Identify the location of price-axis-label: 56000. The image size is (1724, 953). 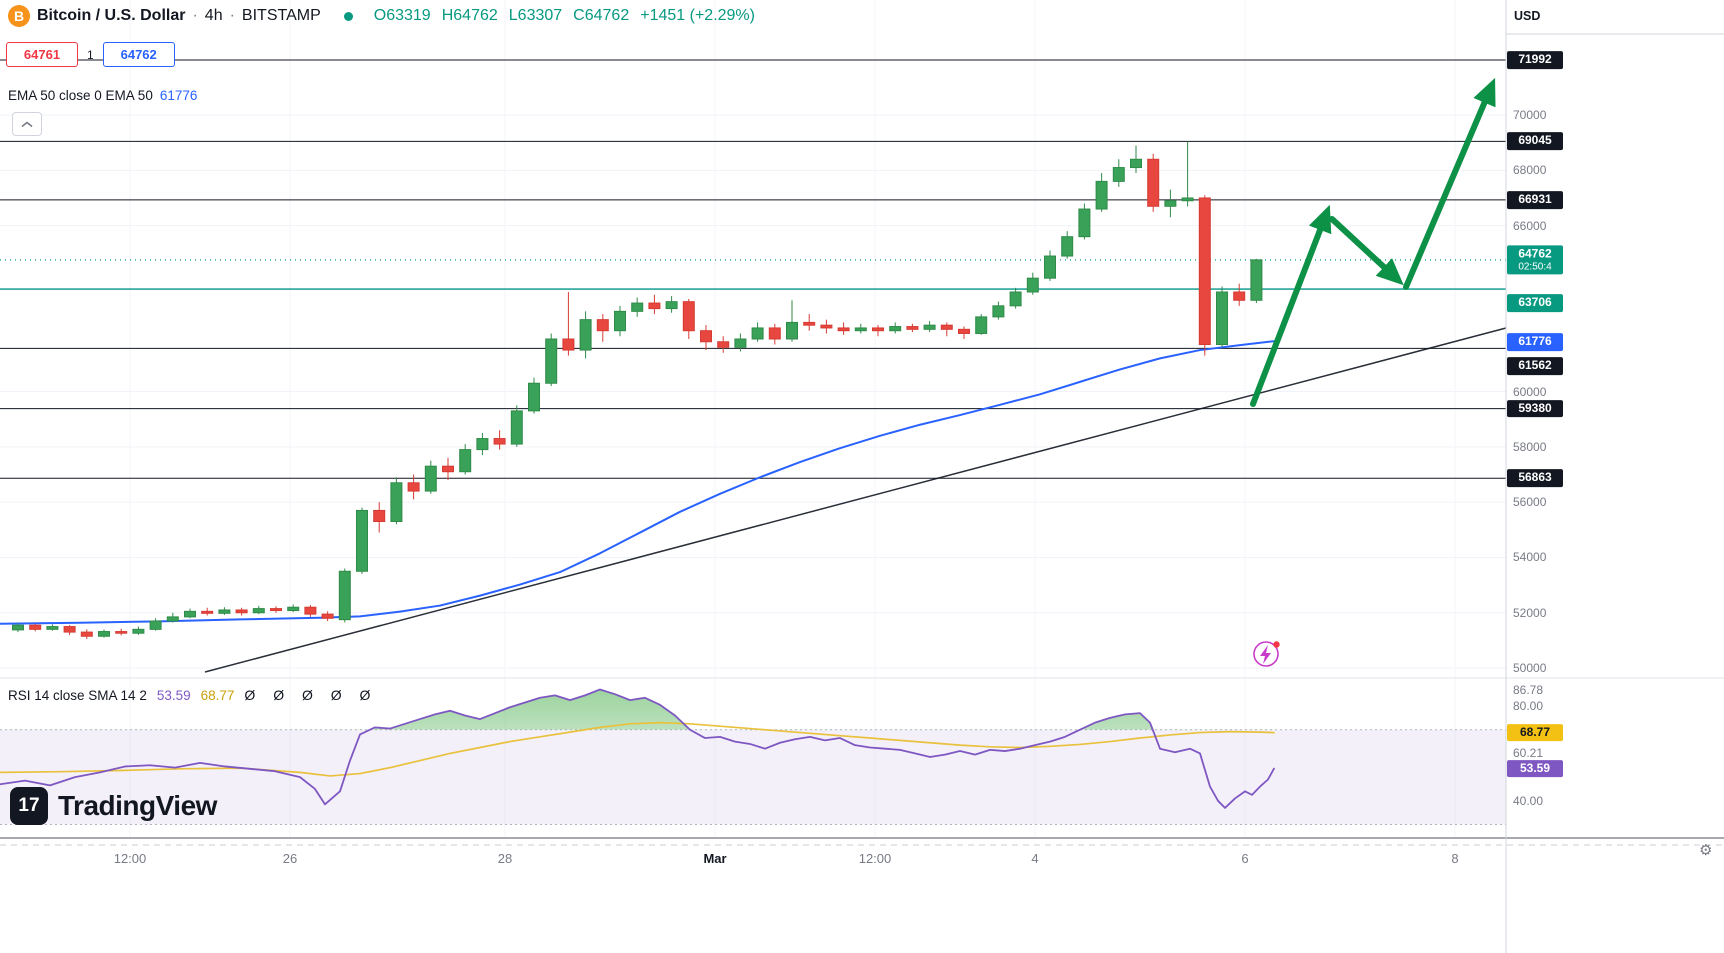
(1530, 502).